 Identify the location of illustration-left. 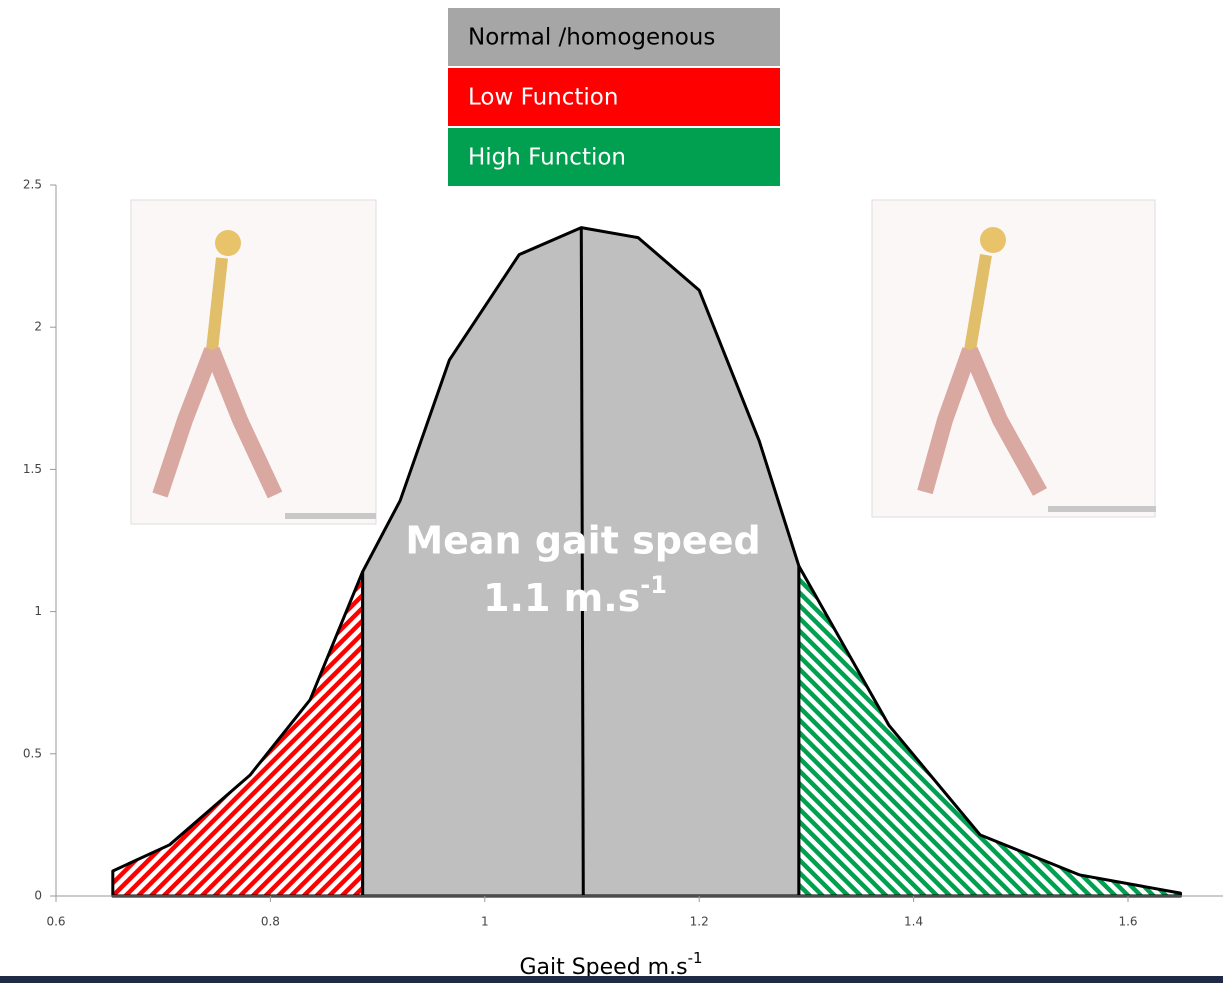
(253, 362).